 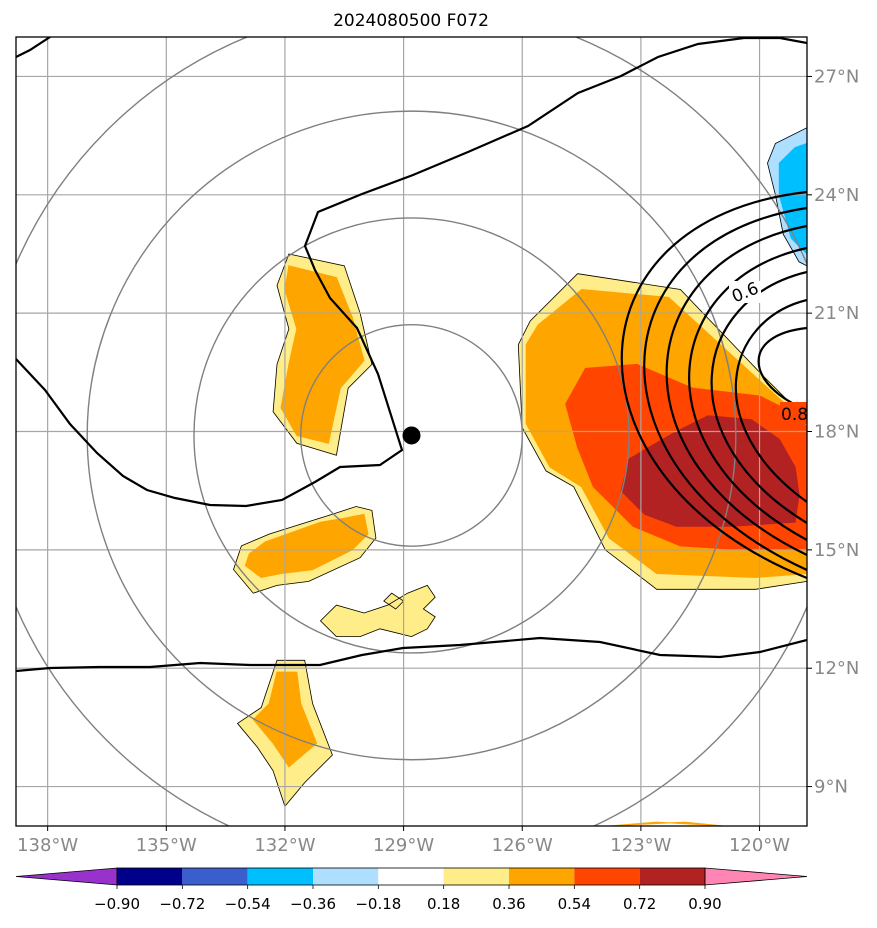 I want to click on x-tick-label-1: 135°W, so click(x=166, y=845).